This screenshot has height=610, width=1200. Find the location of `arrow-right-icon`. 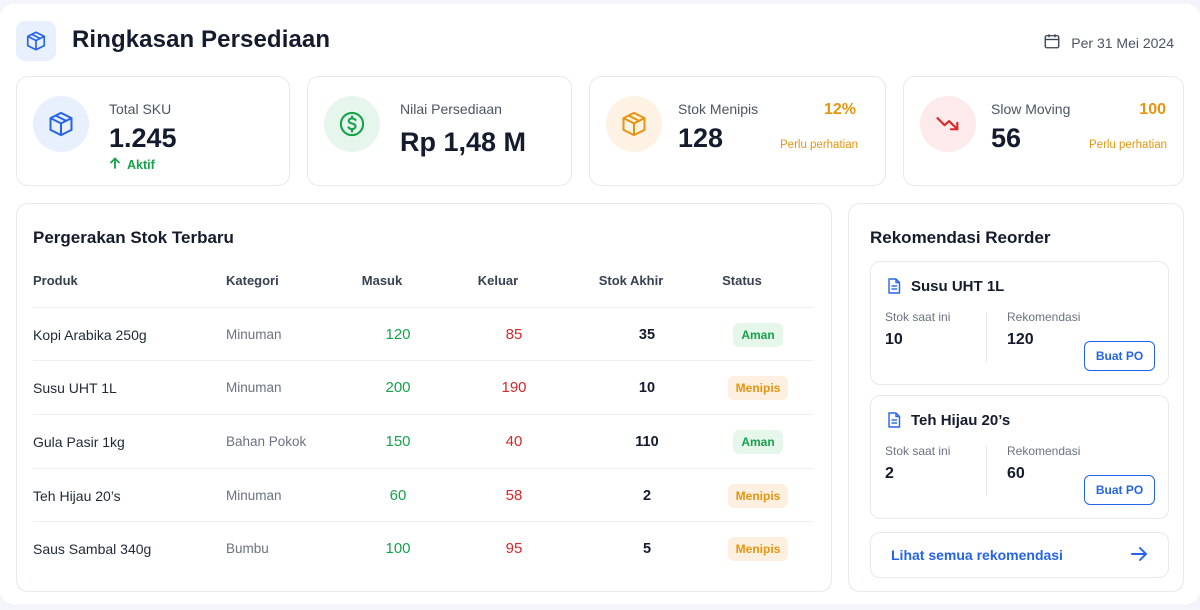

arrow-right-icon is located at coordinates (1139, 555).